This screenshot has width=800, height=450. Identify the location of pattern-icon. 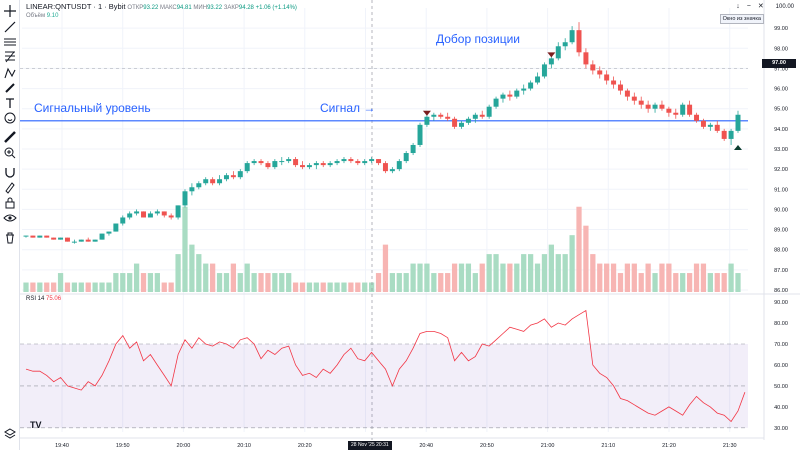
(10, 73).